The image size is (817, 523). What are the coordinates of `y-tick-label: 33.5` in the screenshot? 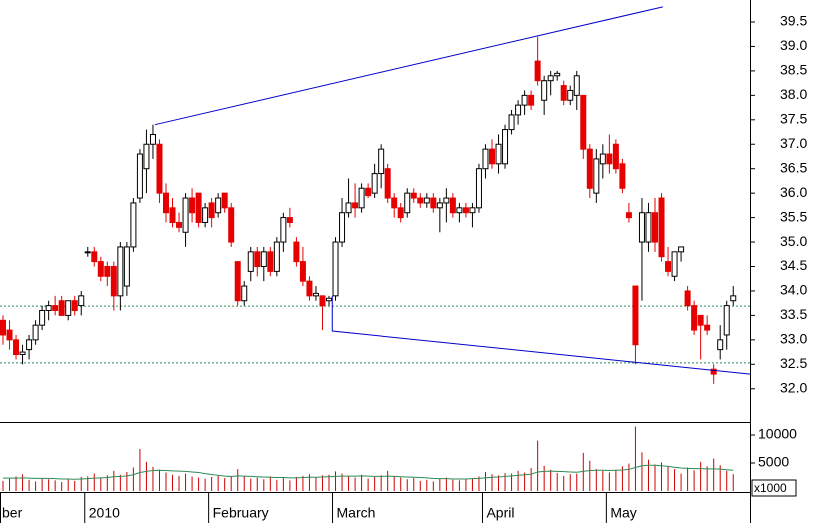 It's located at (793, 314).